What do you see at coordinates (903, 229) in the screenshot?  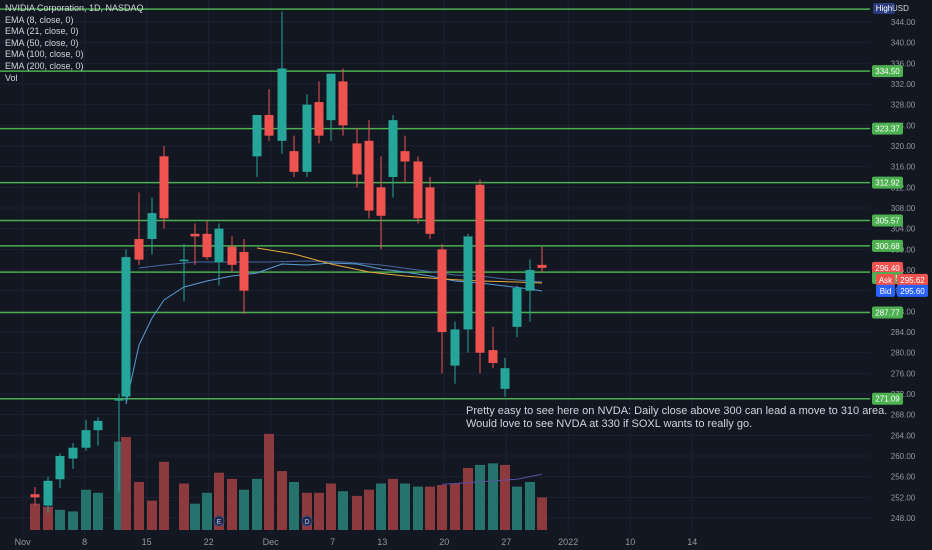 I see `price-tick-label: 304.00` at bounding box center [903, 229].